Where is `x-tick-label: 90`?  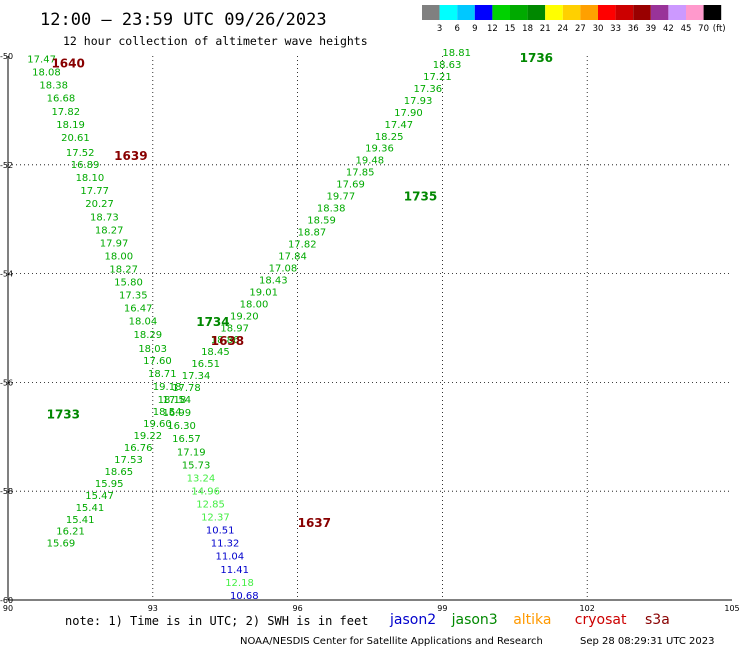
x-tick-label: 90 is located at coordinates (8, 608).